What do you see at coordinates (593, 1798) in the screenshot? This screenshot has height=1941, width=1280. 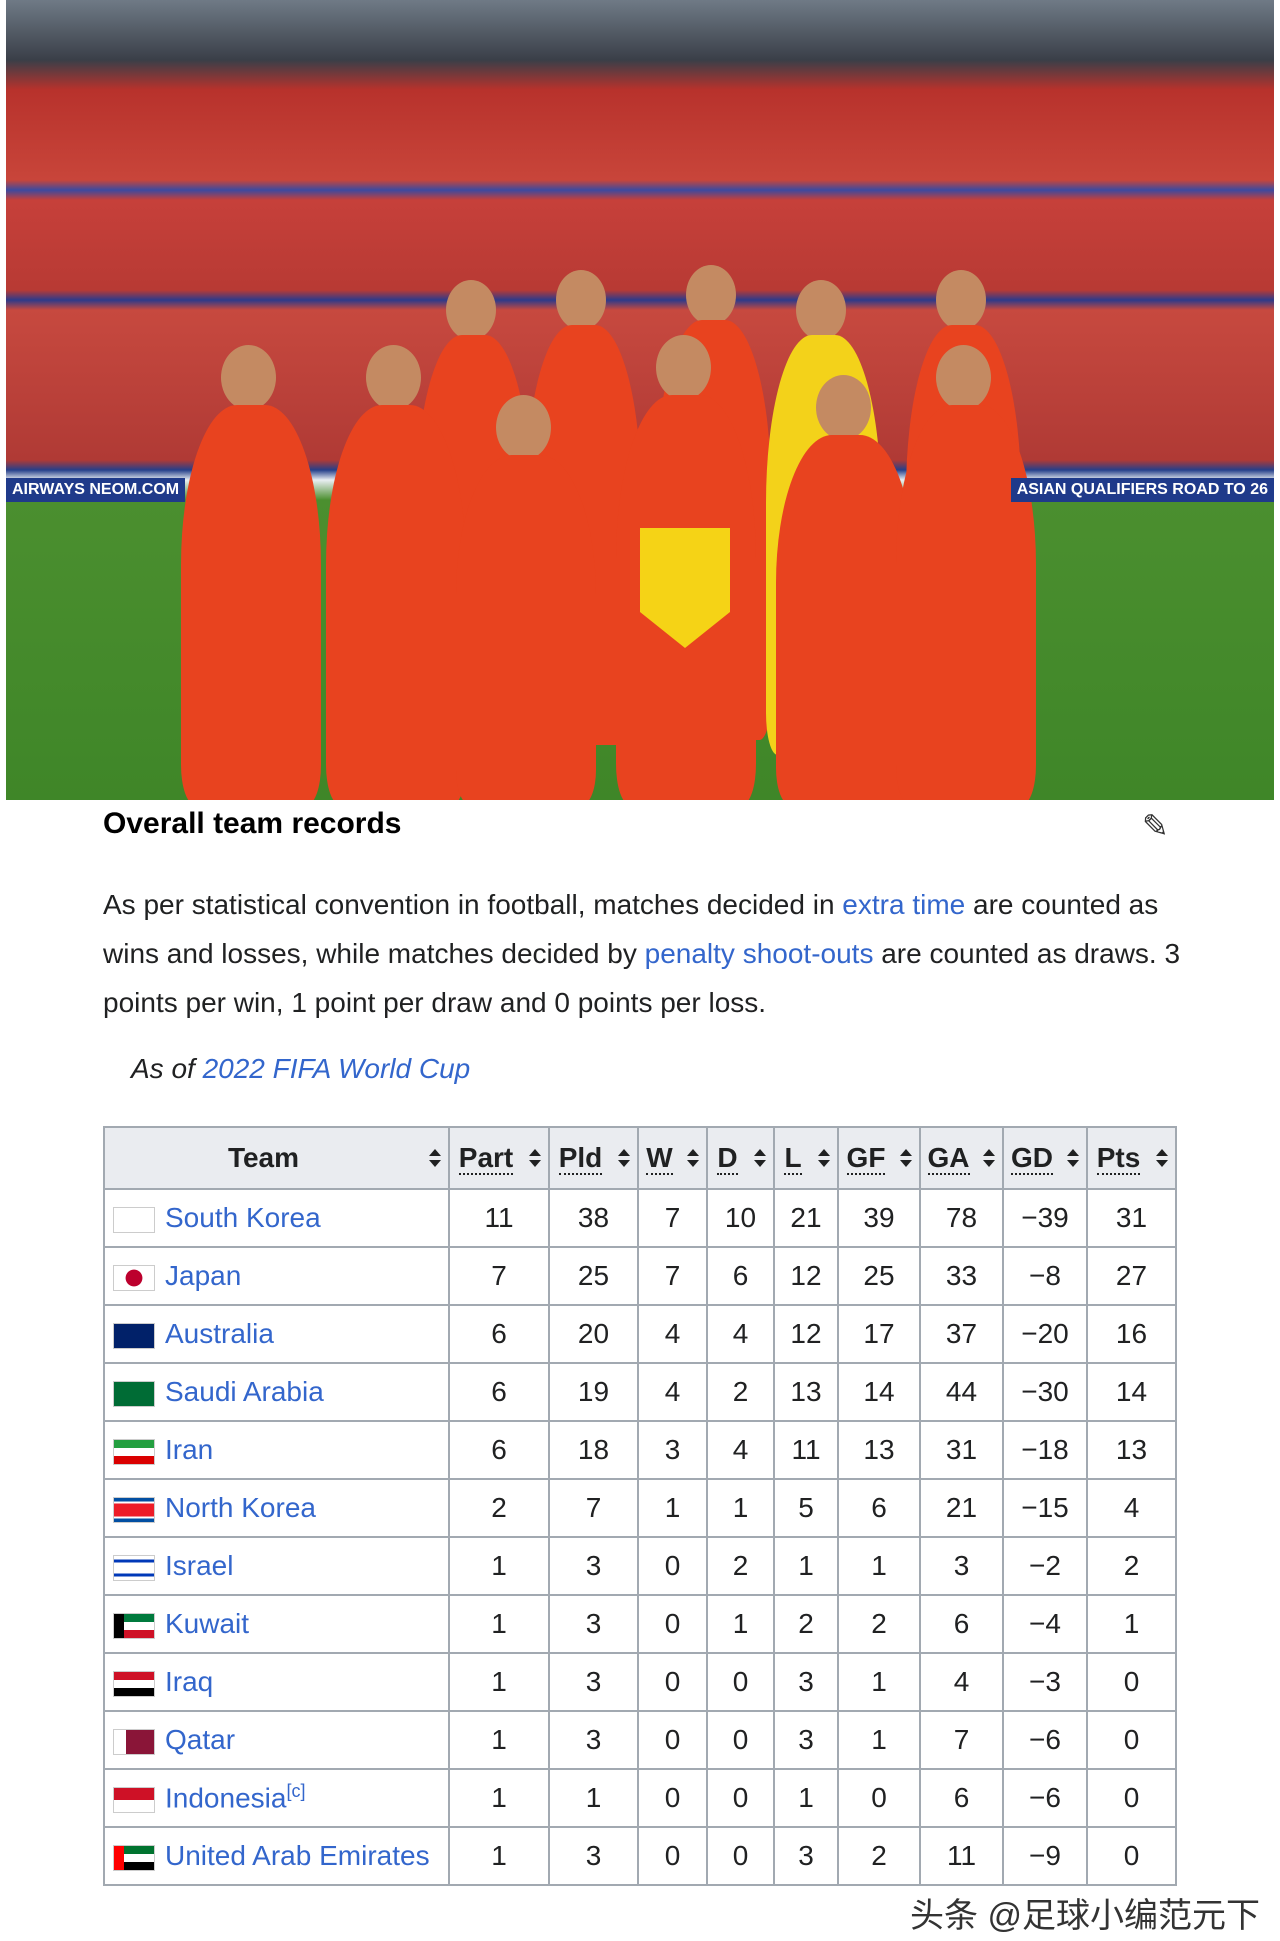 I see `cell-pld: 1` at bounding box center [593, 1798].